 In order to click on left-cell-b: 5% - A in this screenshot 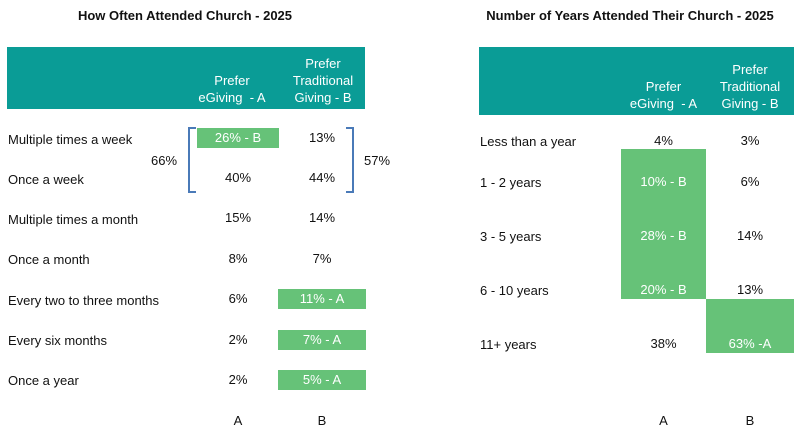, I will do `click(322, 380)`.